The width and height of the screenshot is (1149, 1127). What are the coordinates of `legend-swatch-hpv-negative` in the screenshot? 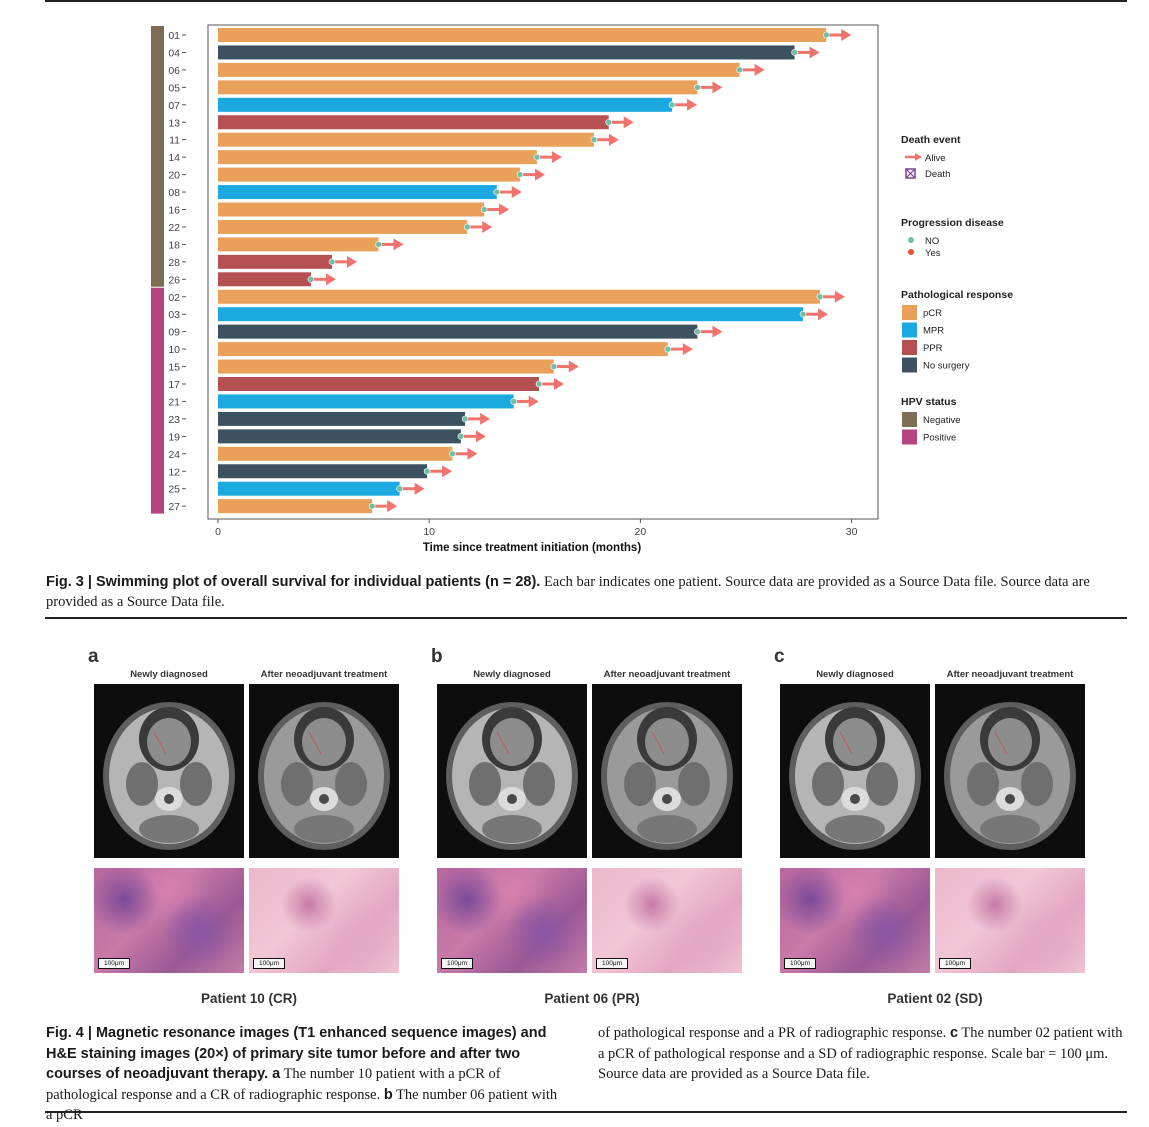 It's located at (909, 419).